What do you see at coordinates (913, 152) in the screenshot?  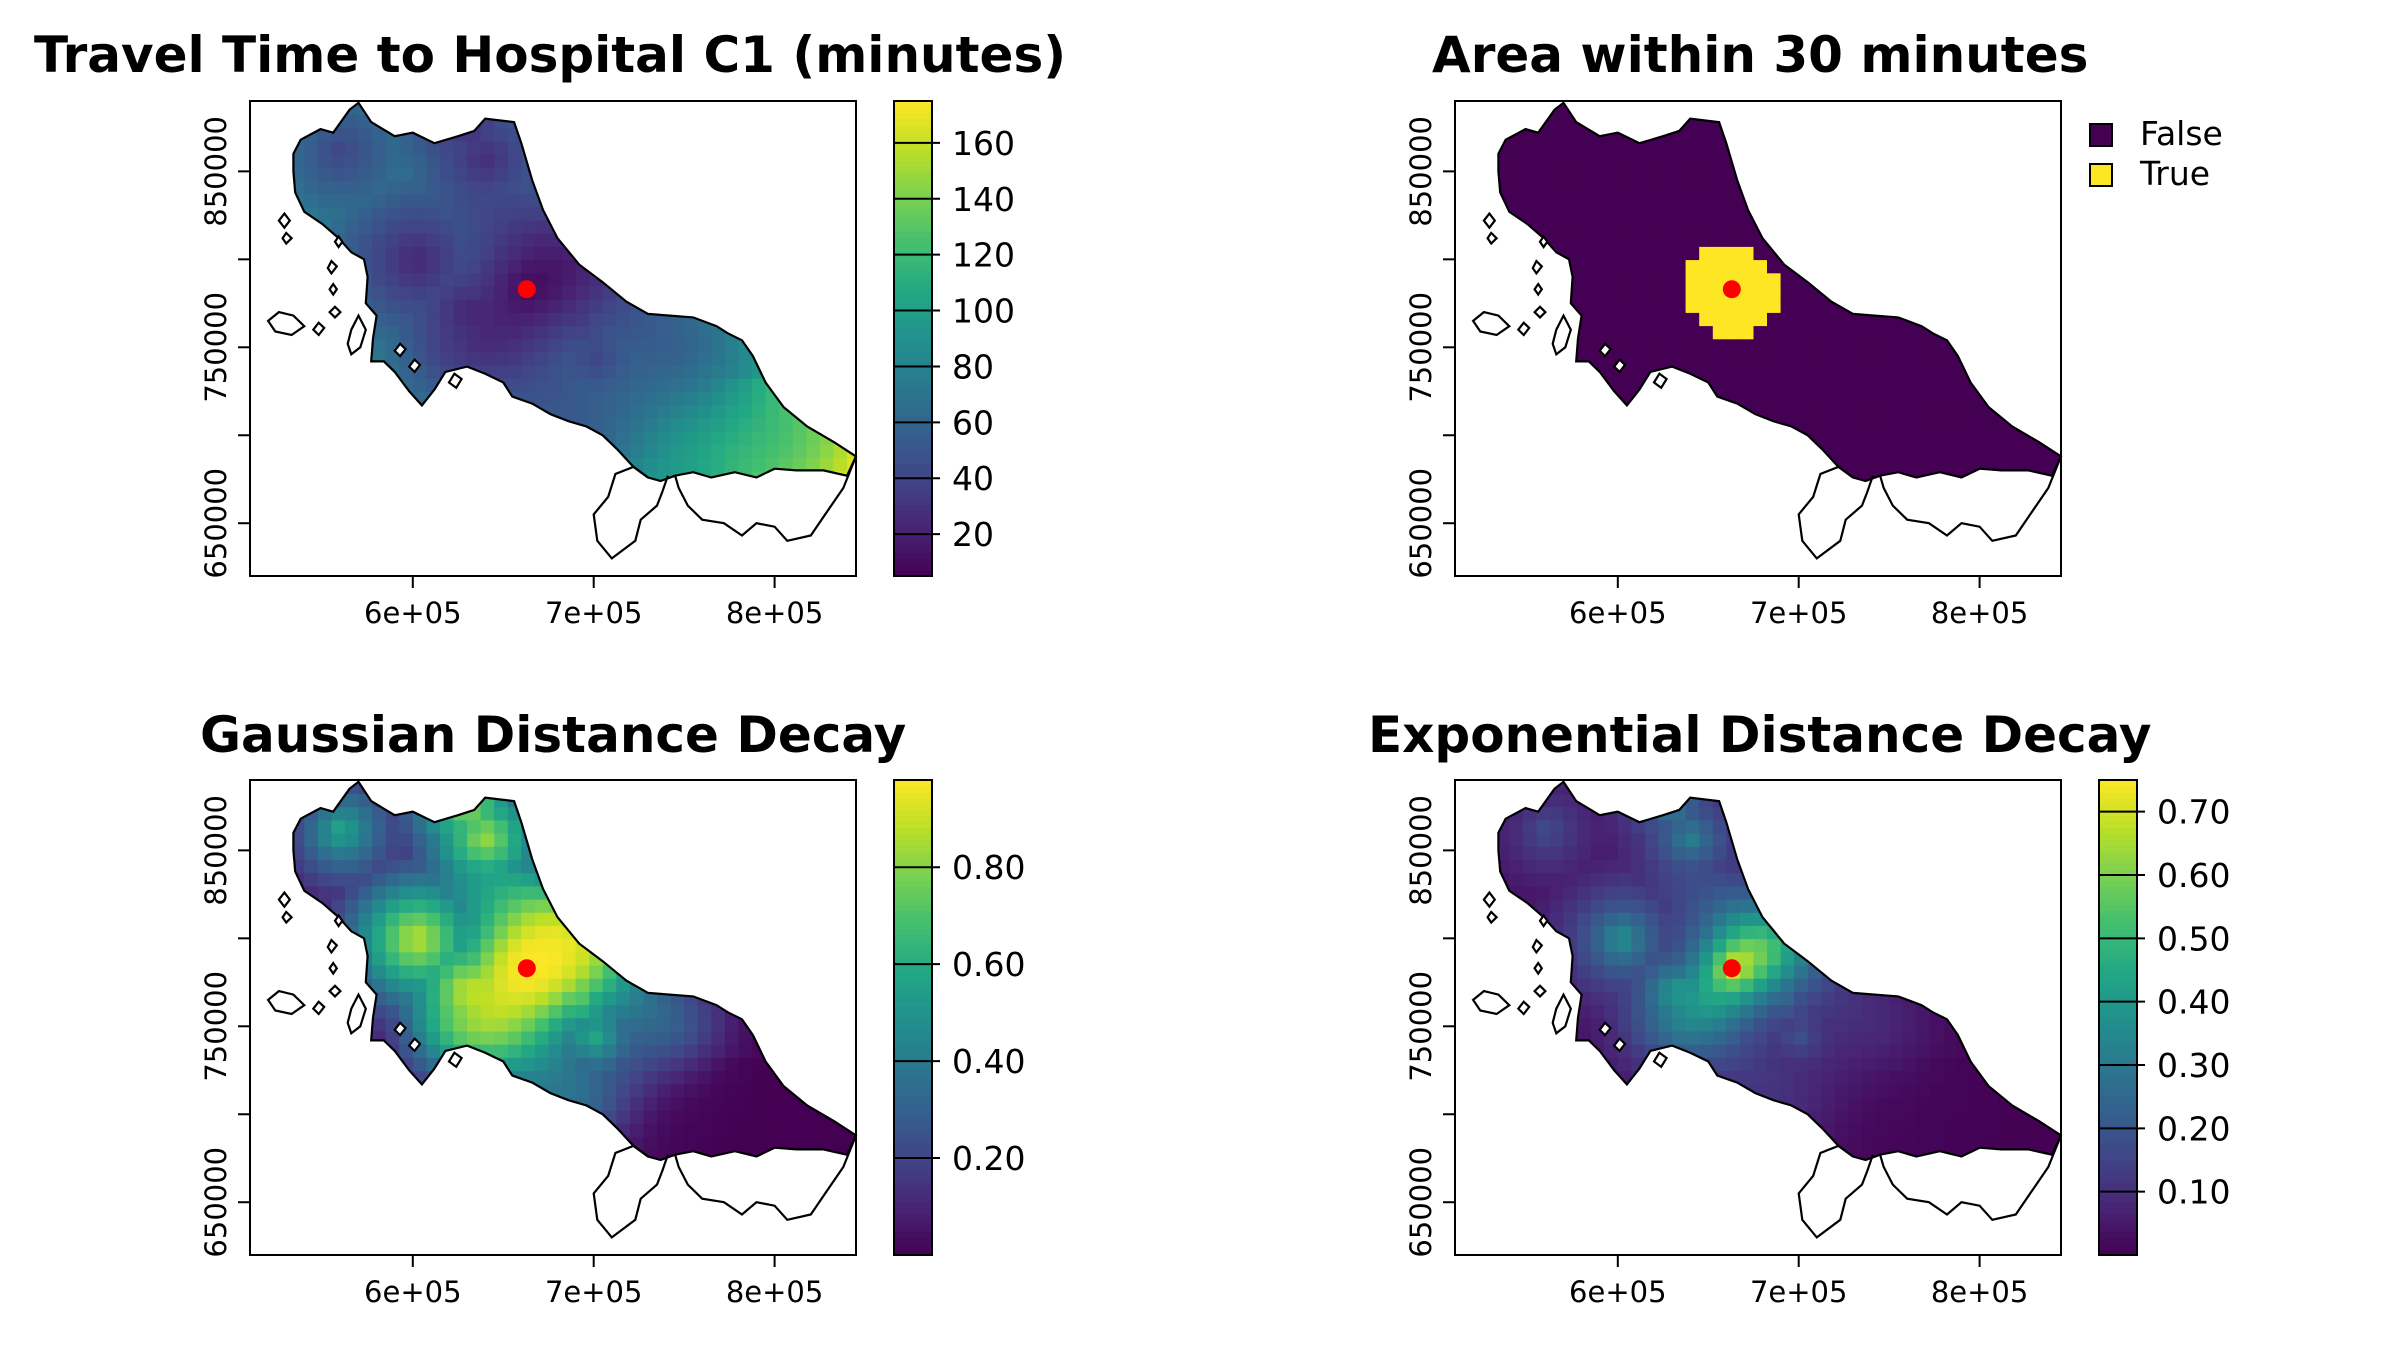 I see `colorbar-segment` at bounding box center [913, 152].